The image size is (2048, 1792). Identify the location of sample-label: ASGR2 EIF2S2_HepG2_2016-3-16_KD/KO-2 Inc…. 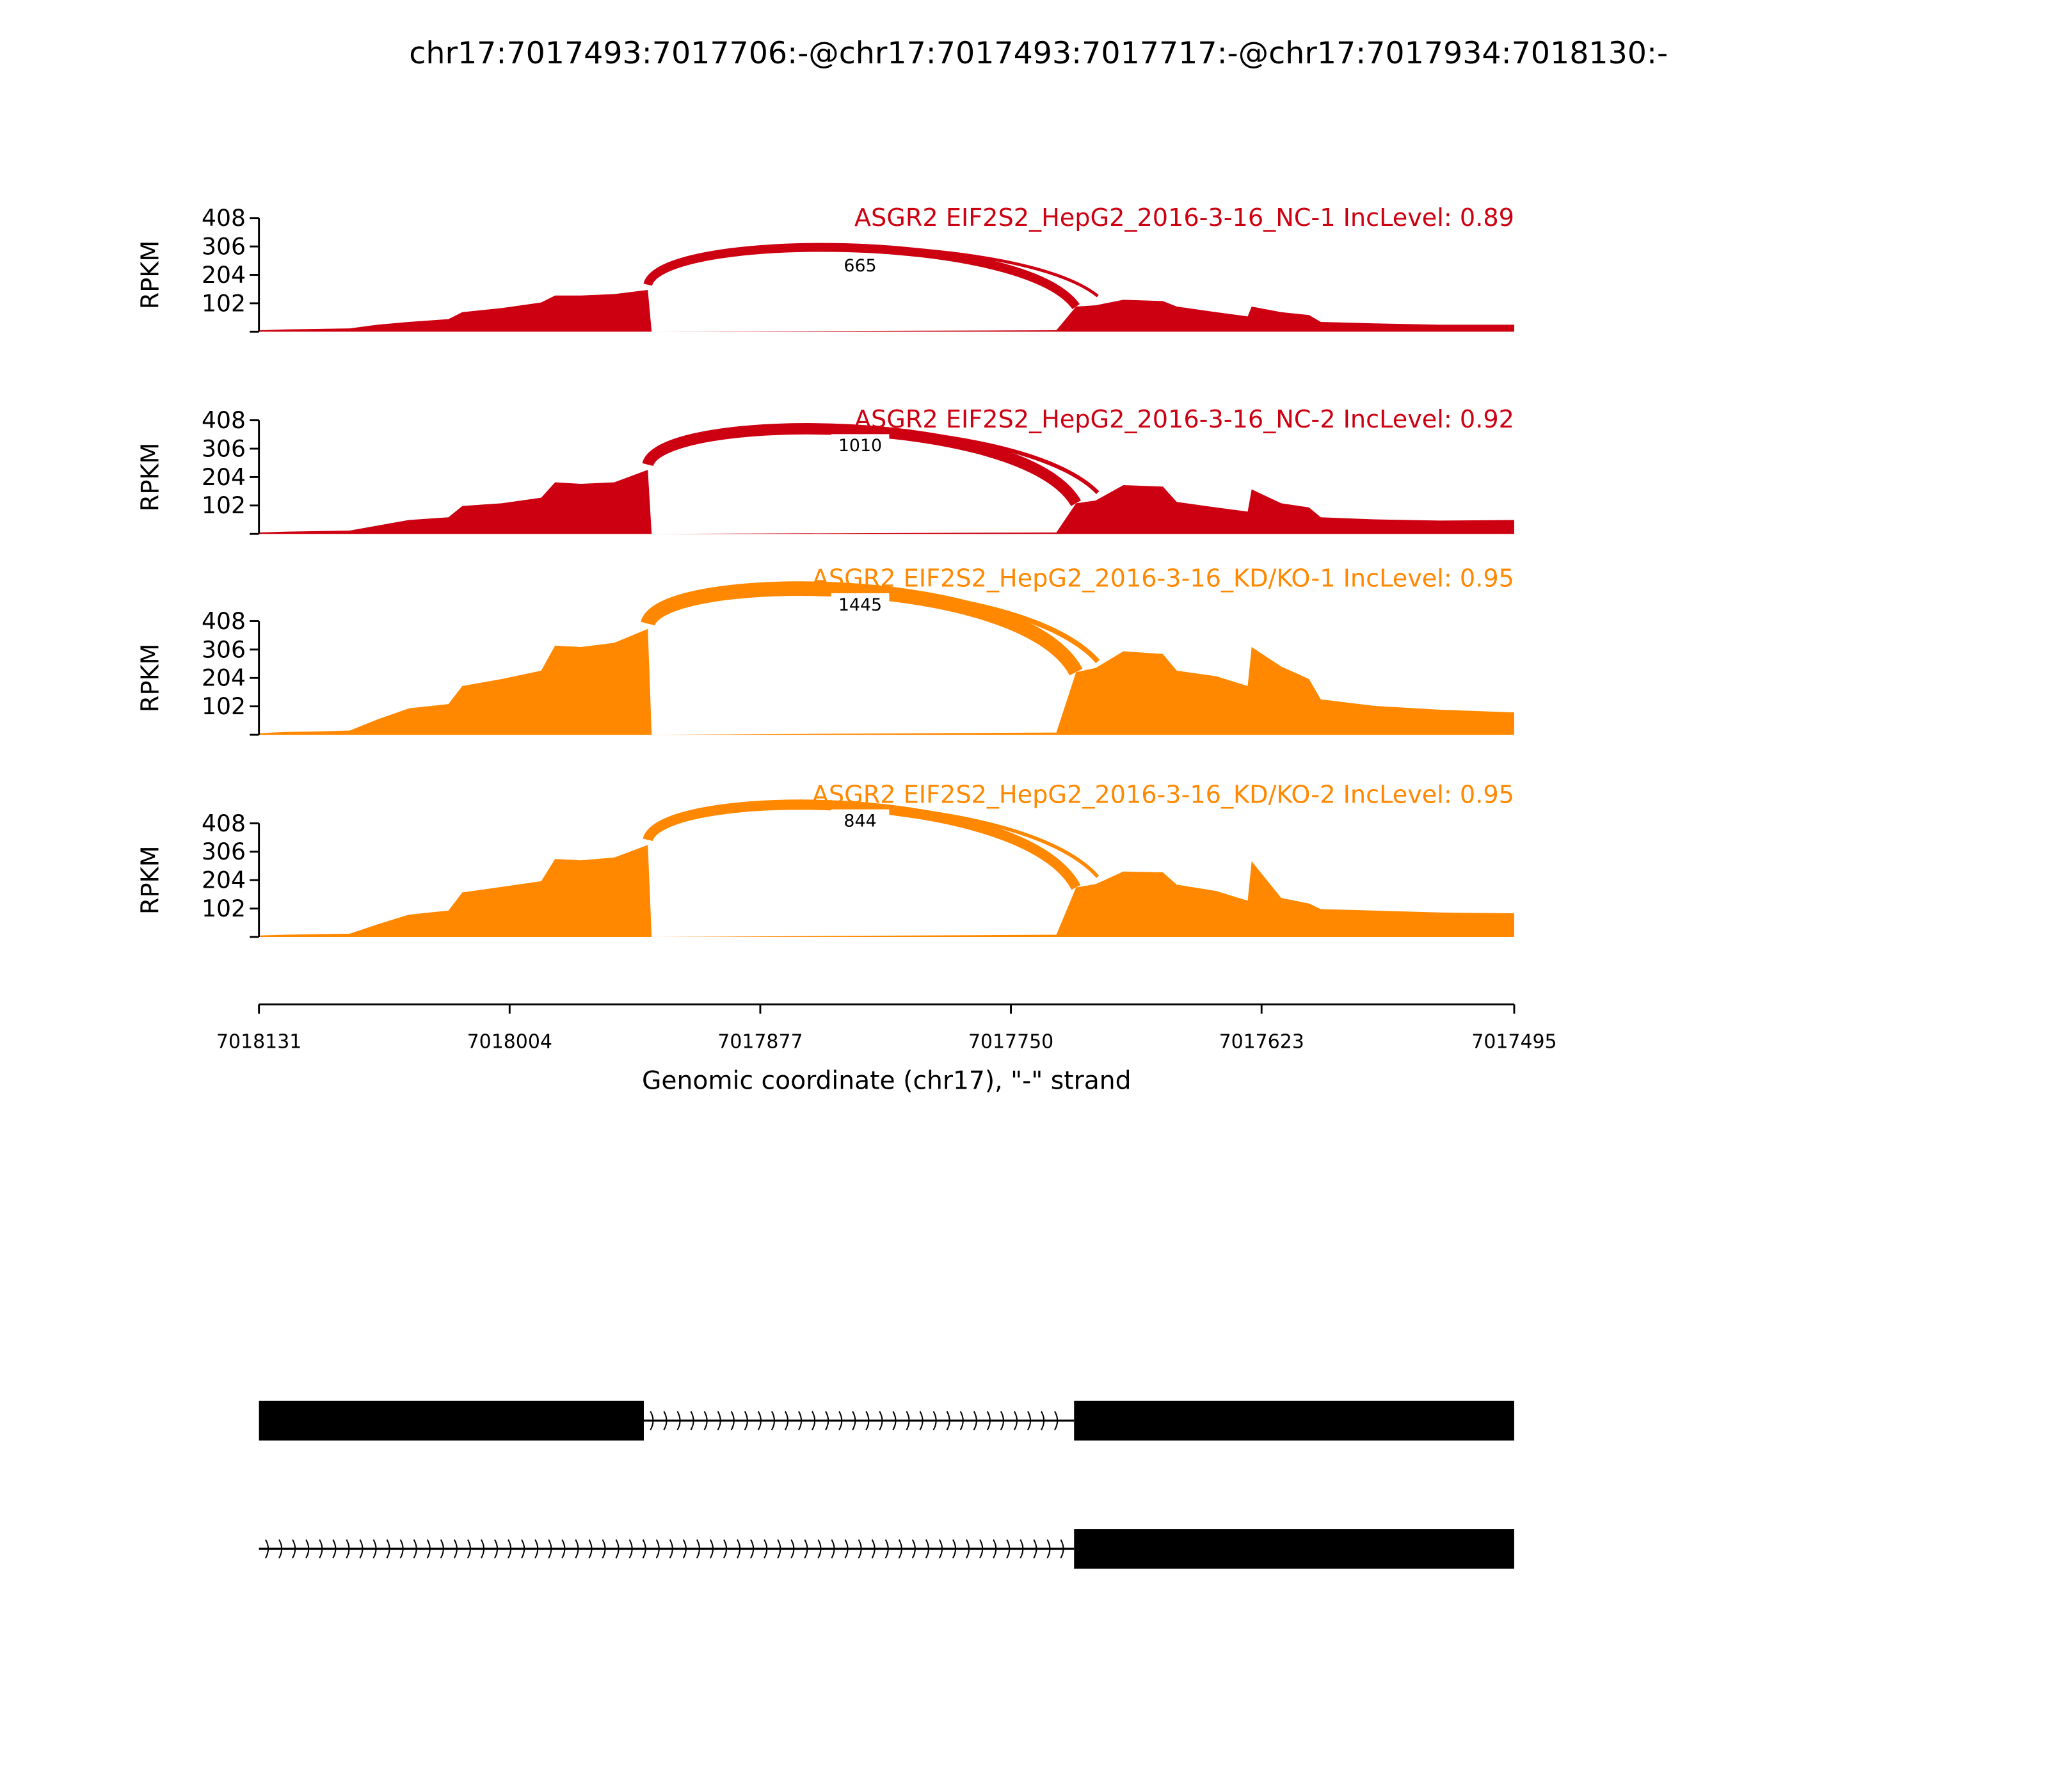
(1163, 795).